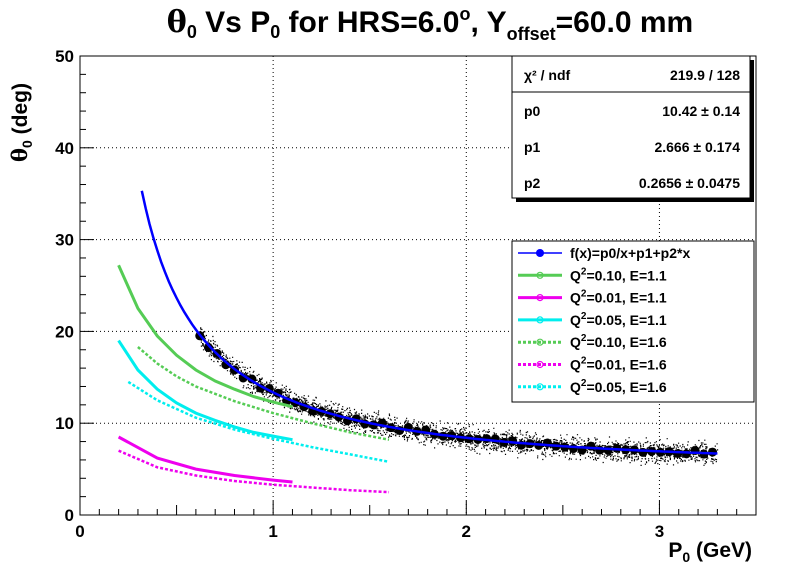  Describe the element at coordinates (64, 331) in the screenshot. I see `y-tick-label: 20` at that location.